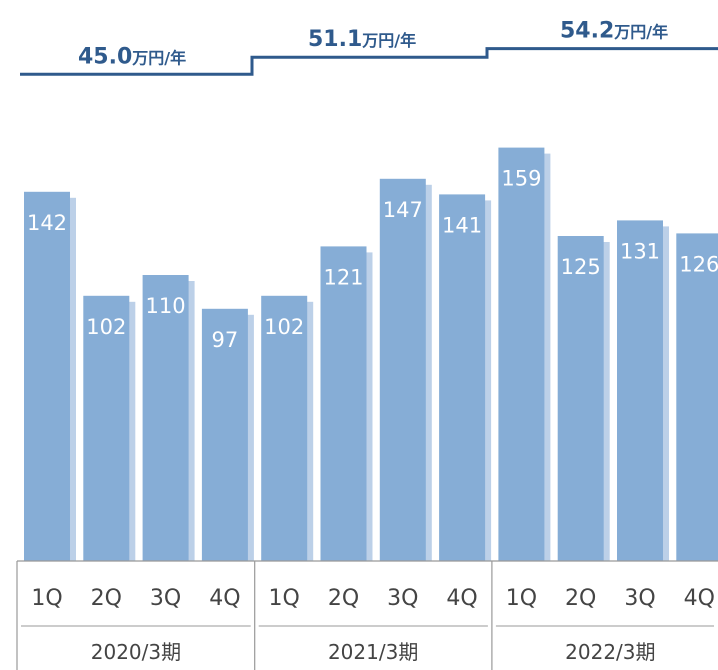  What do you see at coordinates (614, 31) in the screenshot?
I see `annual-average-label: 54.2万円/年` at bounding box center [614, 31].